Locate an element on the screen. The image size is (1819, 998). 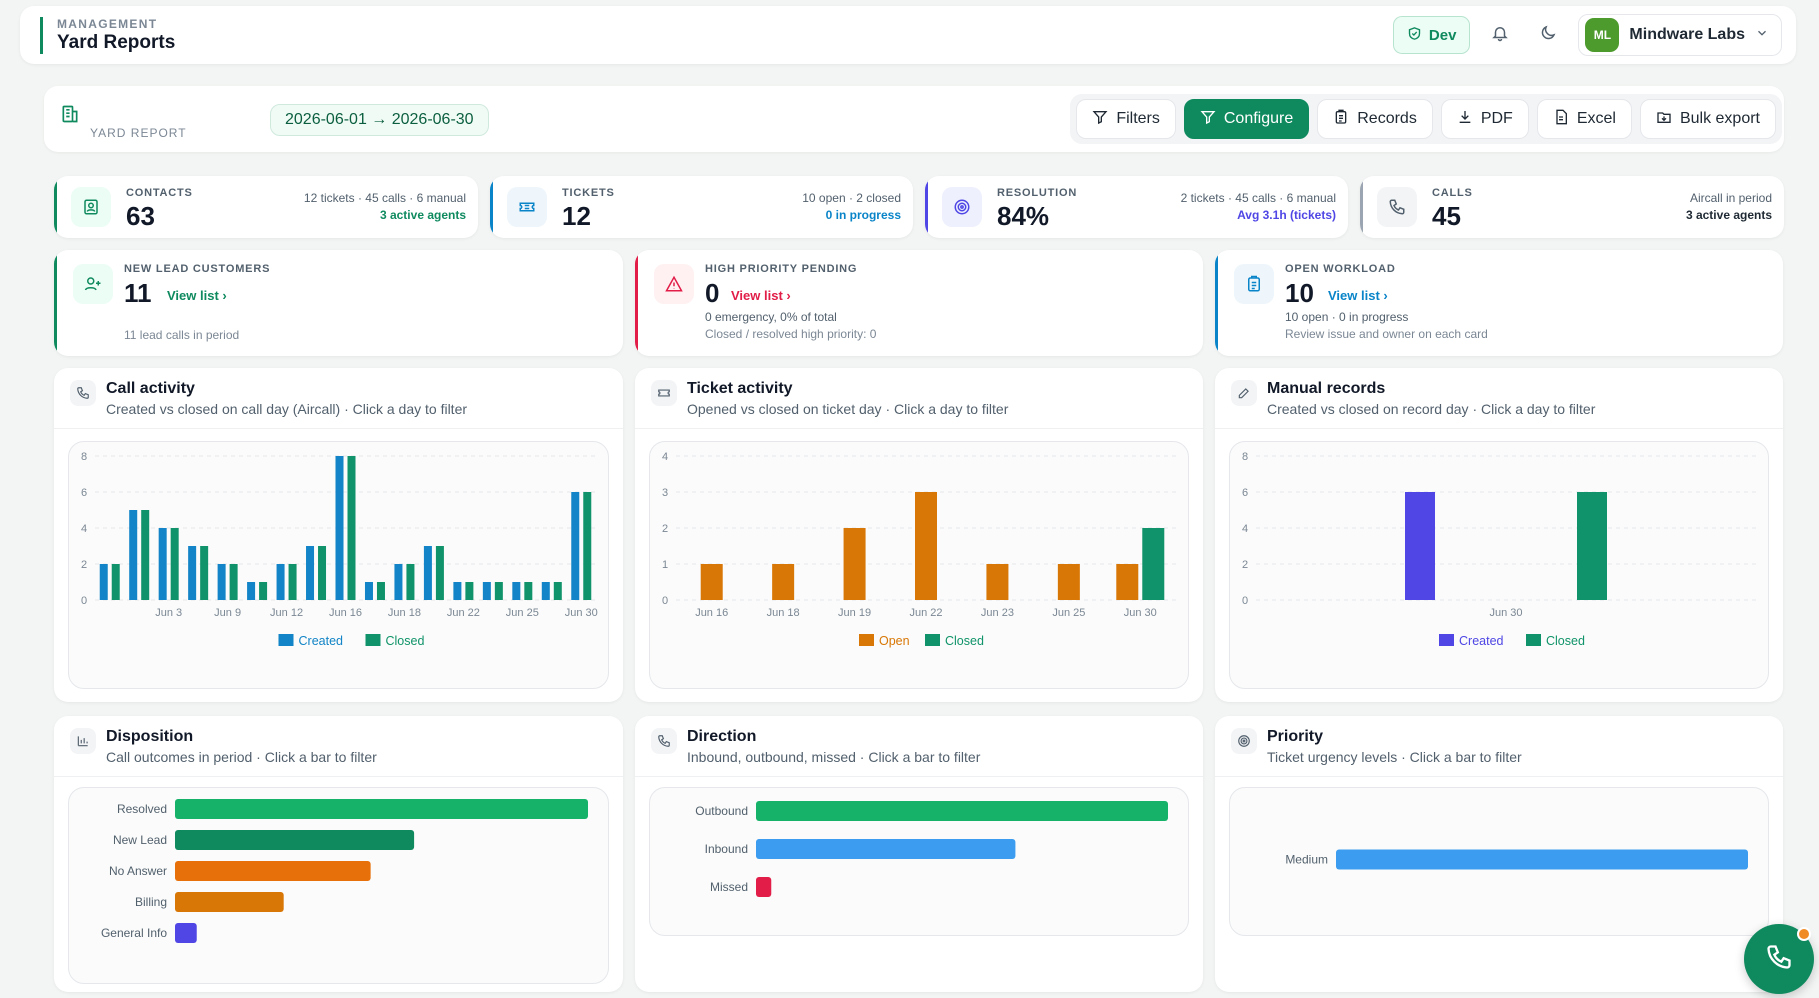
chevron-right-icon: › is located at coordinates (788, 295).